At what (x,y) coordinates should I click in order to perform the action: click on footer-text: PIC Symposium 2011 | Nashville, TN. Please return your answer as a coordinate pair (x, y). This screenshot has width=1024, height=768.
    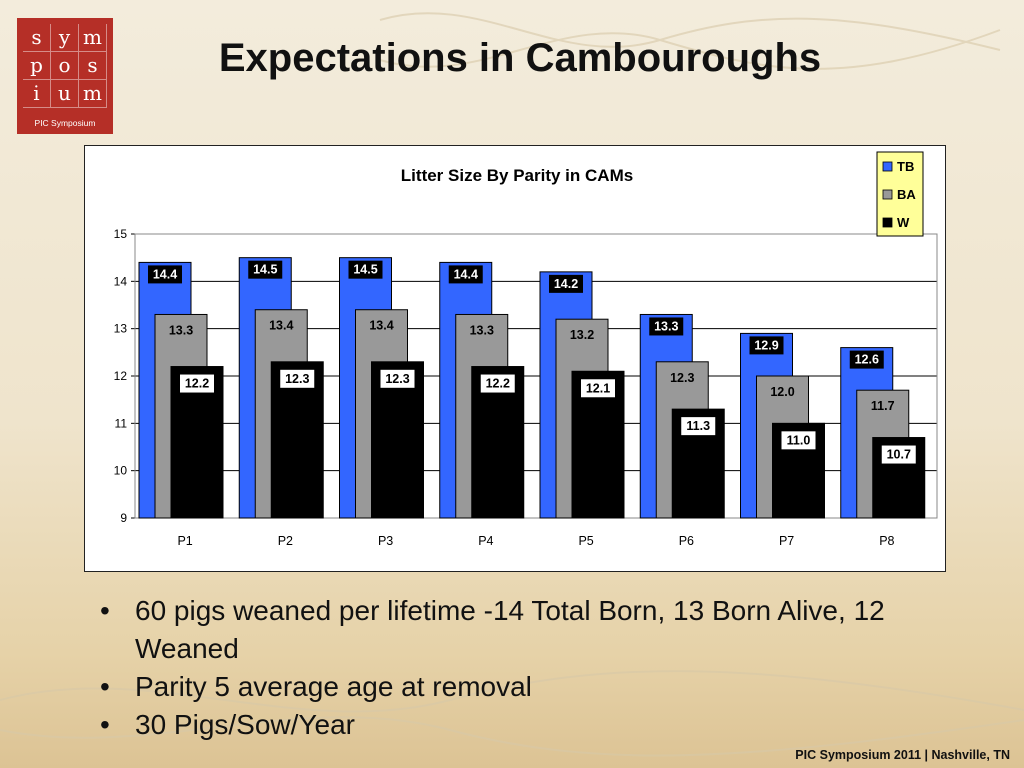
    Looking at the image, I should click on (902, 755).